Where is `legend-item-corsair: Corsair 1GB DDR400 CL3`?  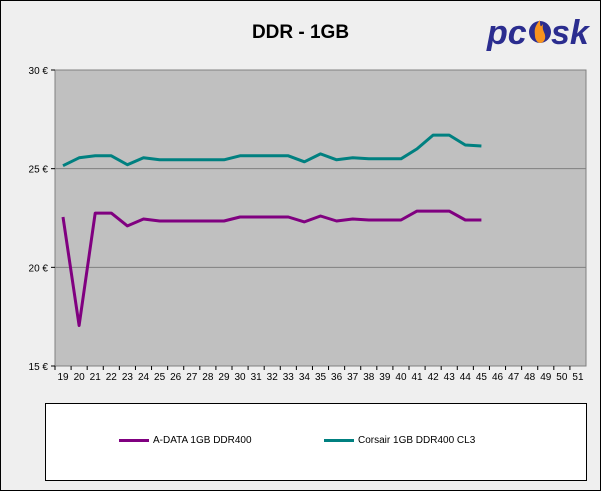 legend-item-corsair: Corsair 1GB DDR400 CL3 is located at coordinates (399, 440).